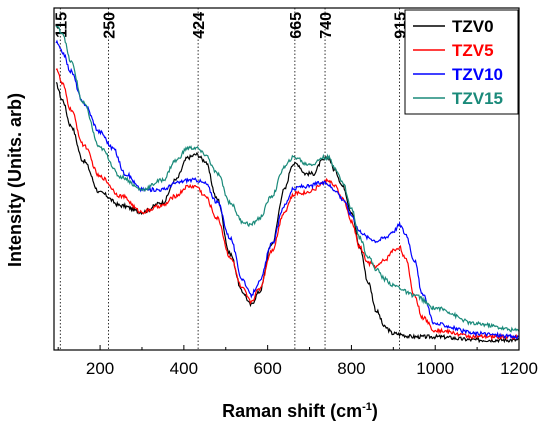 This screenshot has height=427, width=550. What do you see at coordinates (473, 50) in the screenshot?
I see `legend-label-tzv5: TZV5` at bounding box center [473, 50].